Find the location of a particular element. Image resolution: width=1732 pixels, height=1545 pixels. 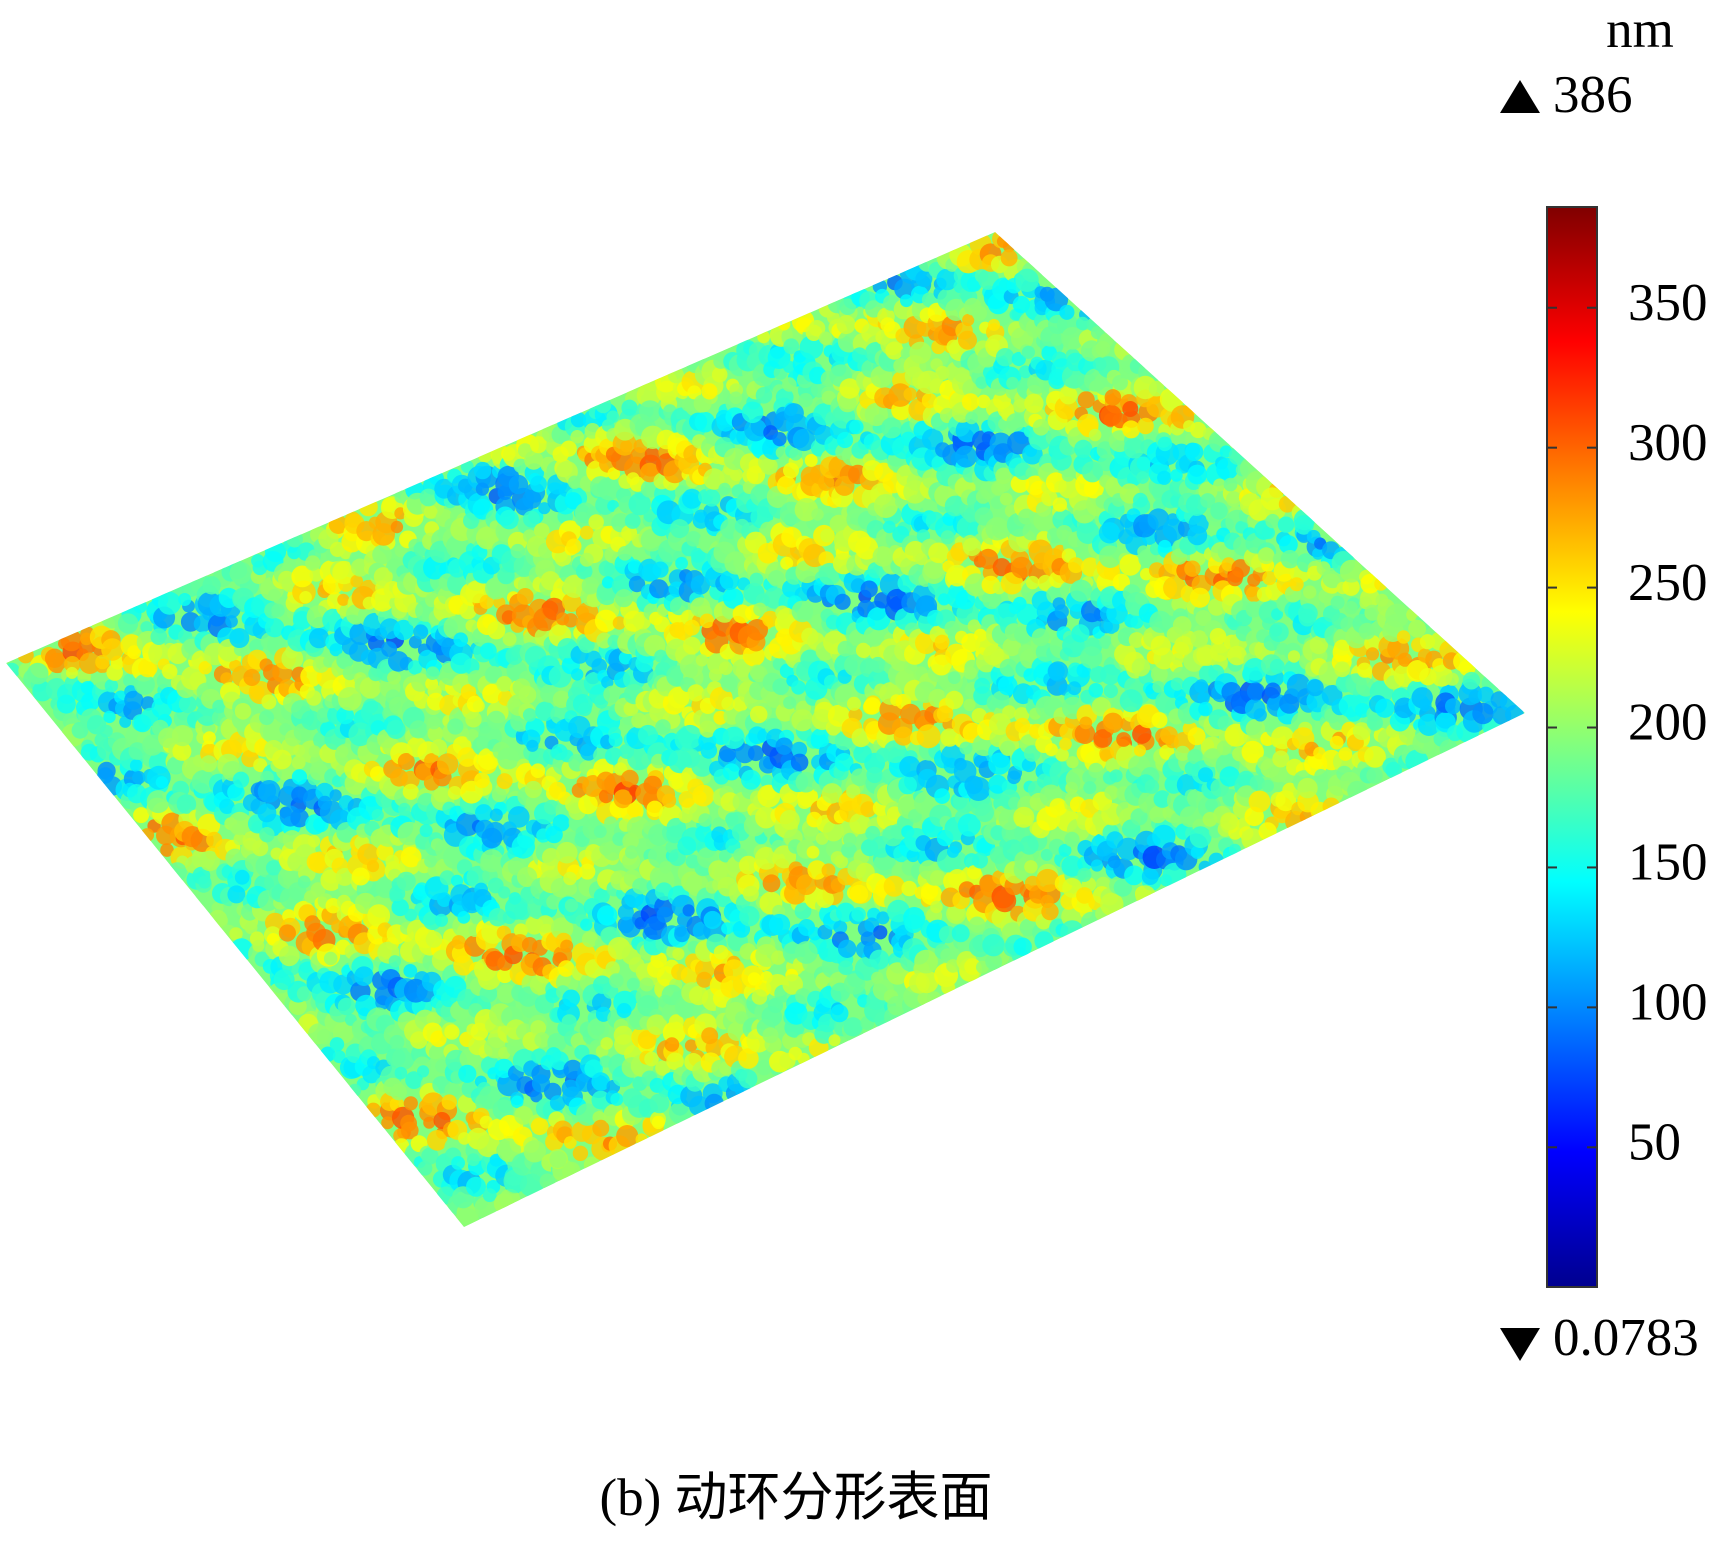

y-tick-label: 350 is located at coordinates (1668, 303).